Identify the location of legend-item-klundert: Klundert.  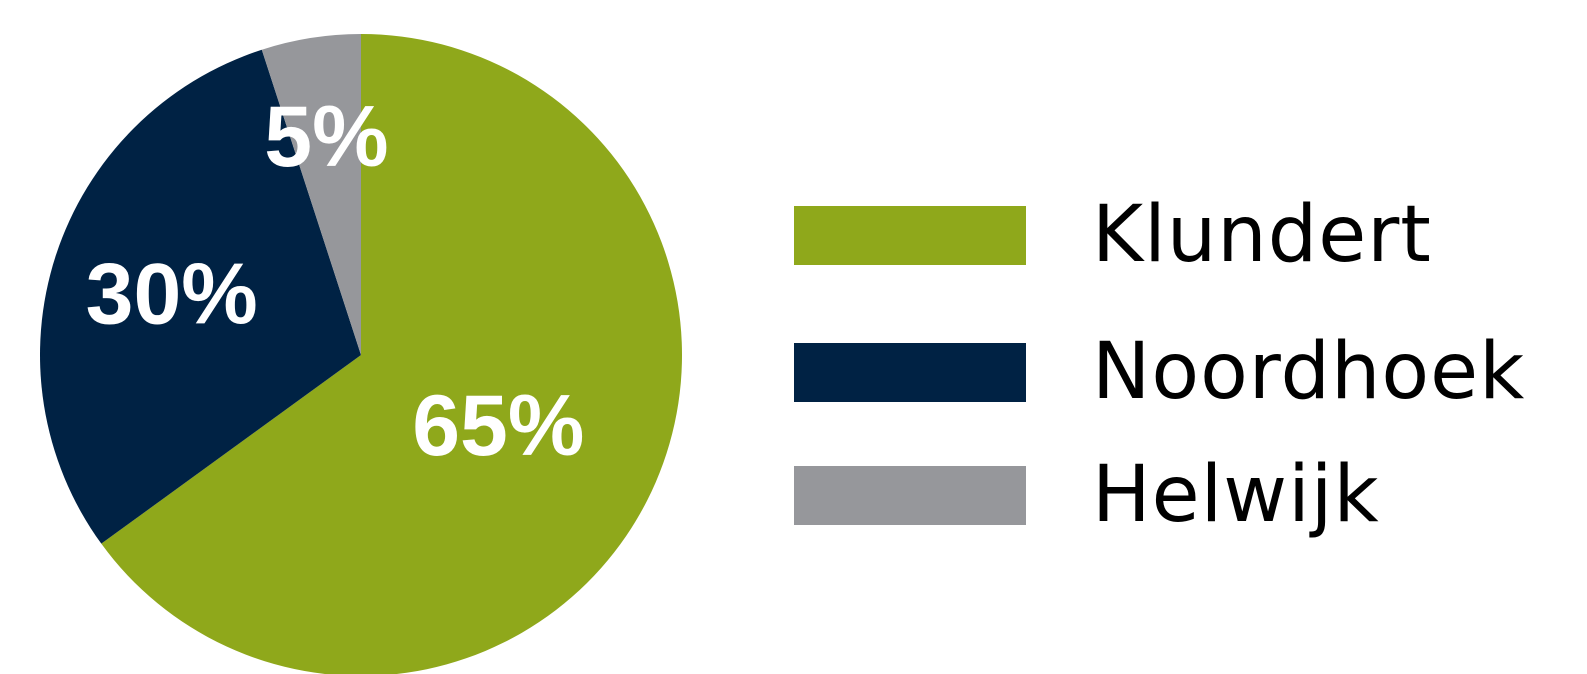
(1113, 235).